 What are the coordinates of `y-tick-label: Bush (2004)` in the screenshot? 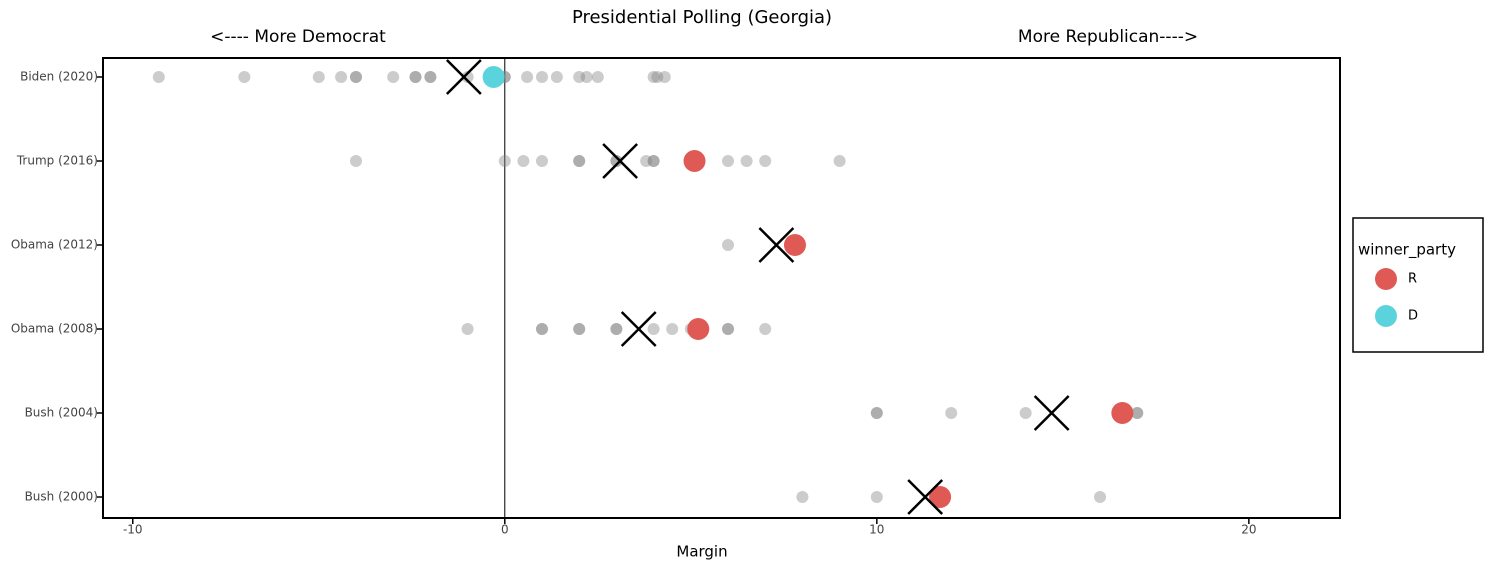 It's located at (61, 413).